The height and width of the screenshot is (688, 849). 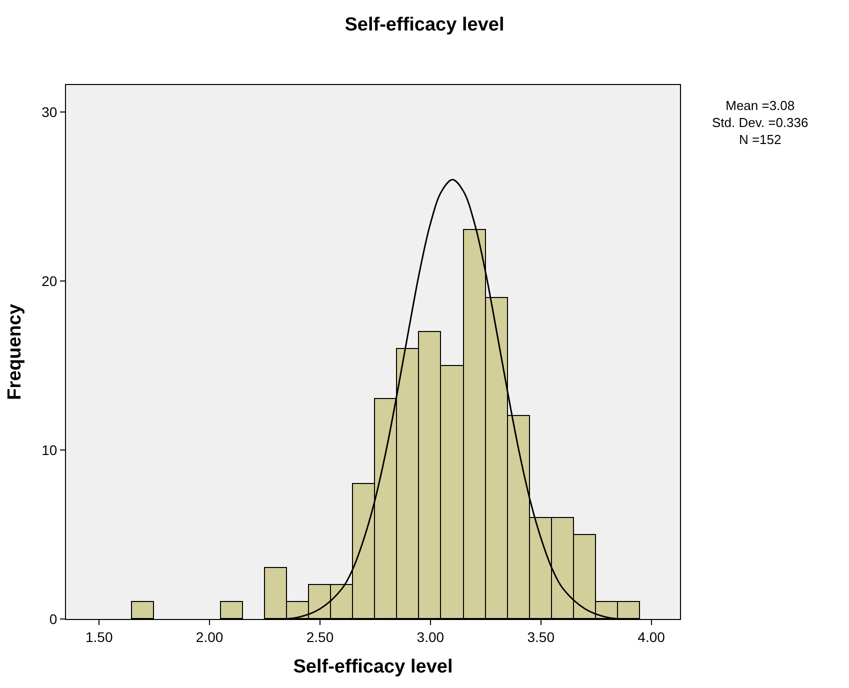 I want to click on chart-title: Self-efficacy level, so click(x=424, y=25).